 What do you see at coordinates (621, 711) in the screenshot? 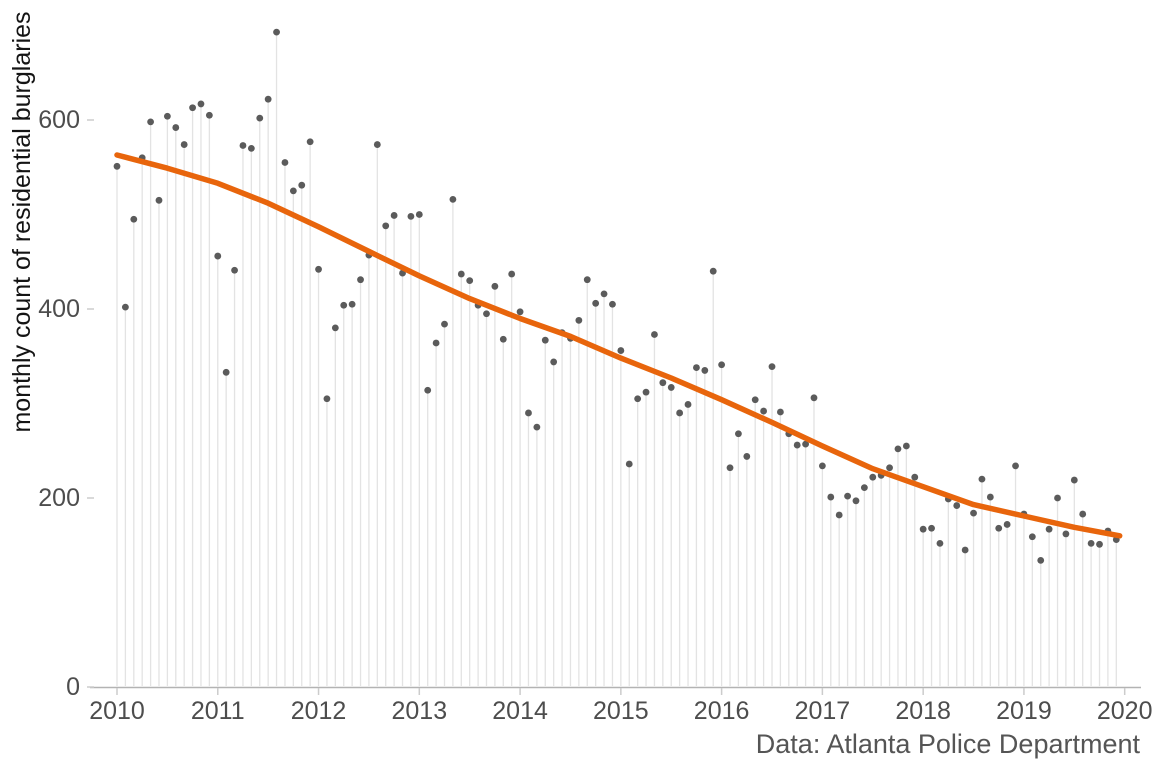
I see `x-tick-label: 2015` at bounding box center [621, 711].